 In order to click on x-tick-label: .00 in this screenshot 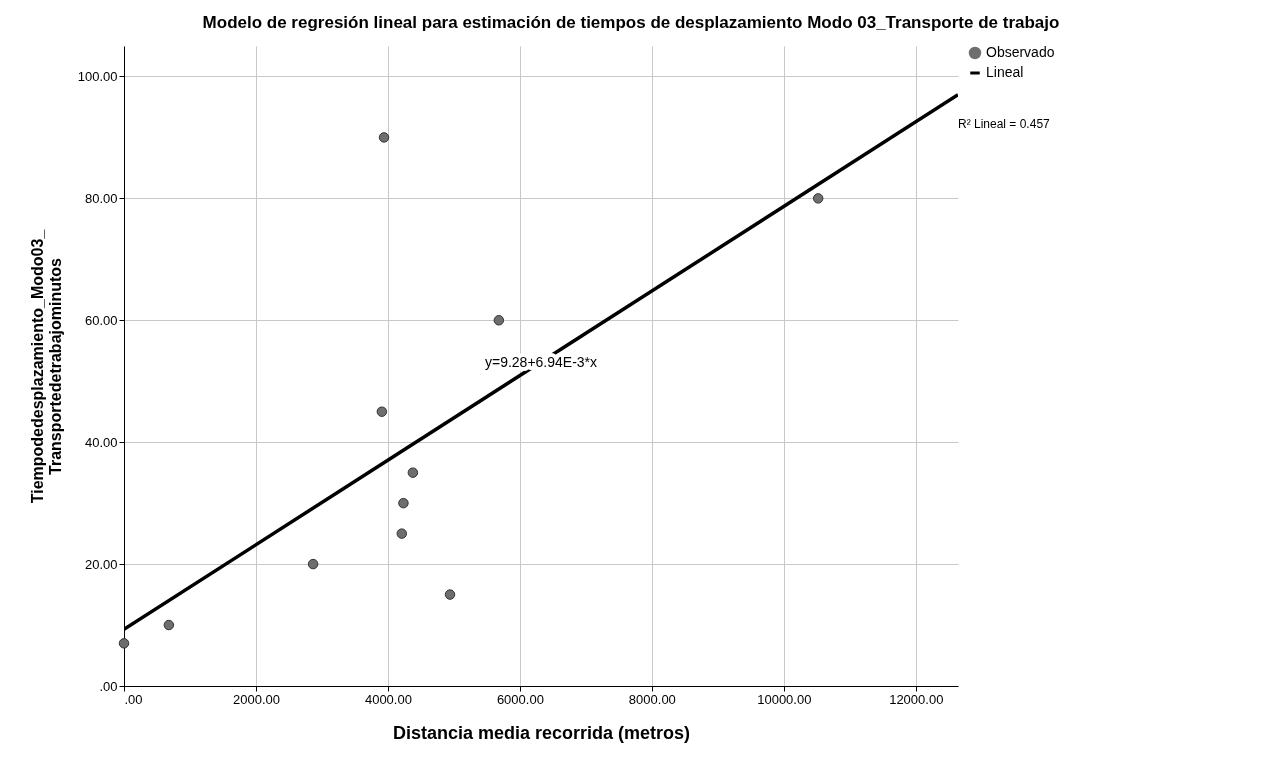, I will do `click(133, 699)`.